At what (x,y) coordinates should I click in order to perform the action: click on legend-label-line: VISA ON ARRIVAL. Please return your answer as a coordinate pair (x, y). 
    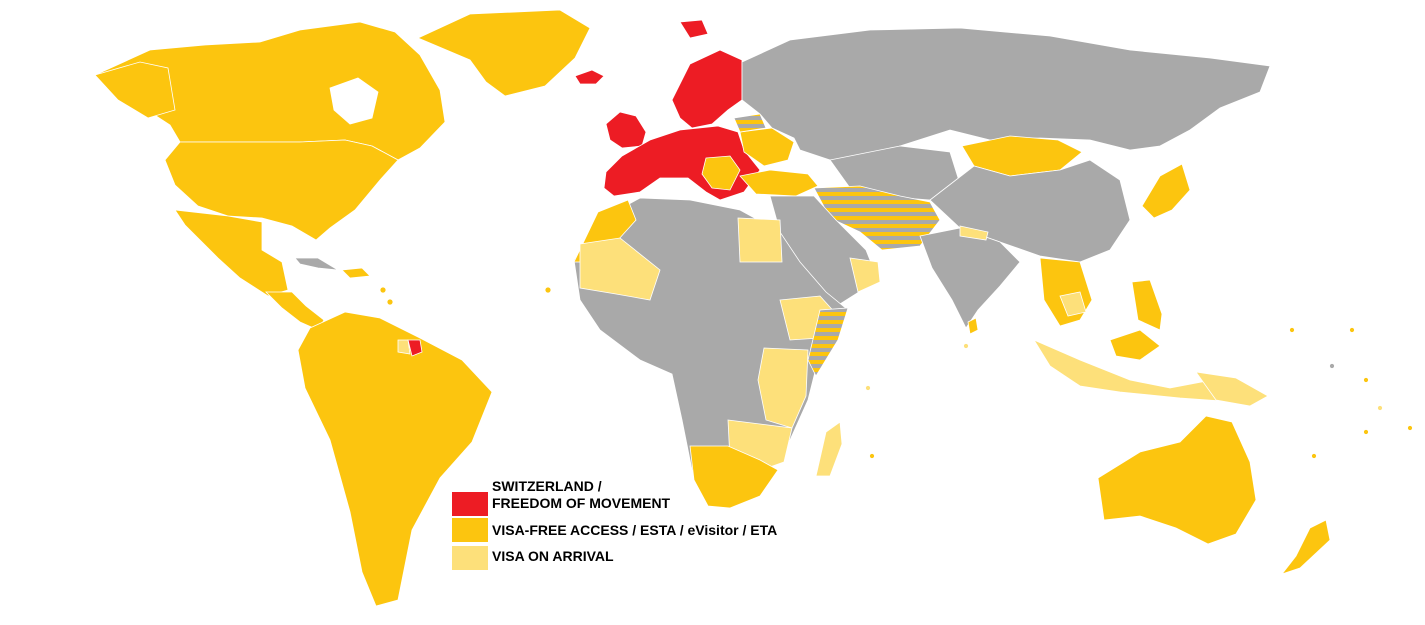
    Looking at the image, I should click on (553, 556).